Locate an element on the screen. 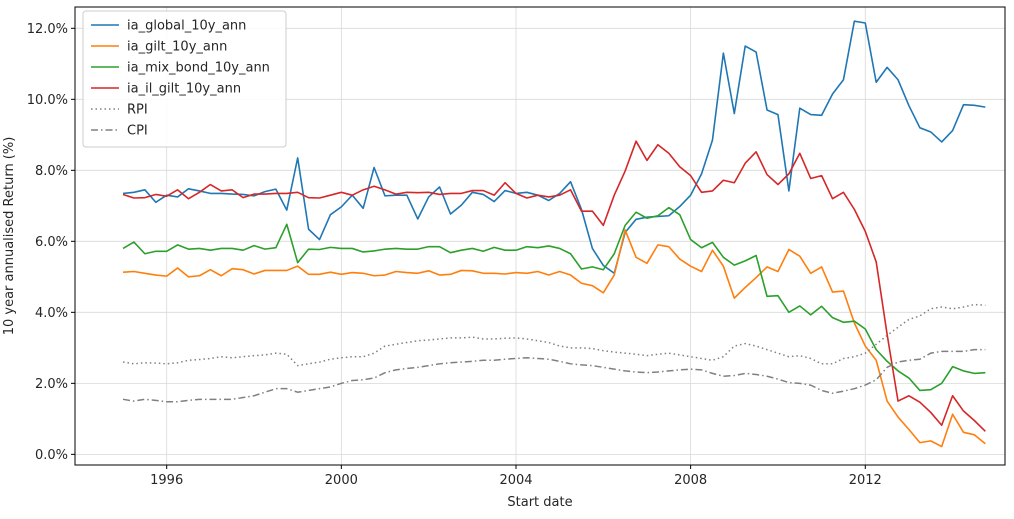 Image resolution: width=1014 pixels, height=519 pixels. x-axis-label: Start date is located at coordinates (539, 502).